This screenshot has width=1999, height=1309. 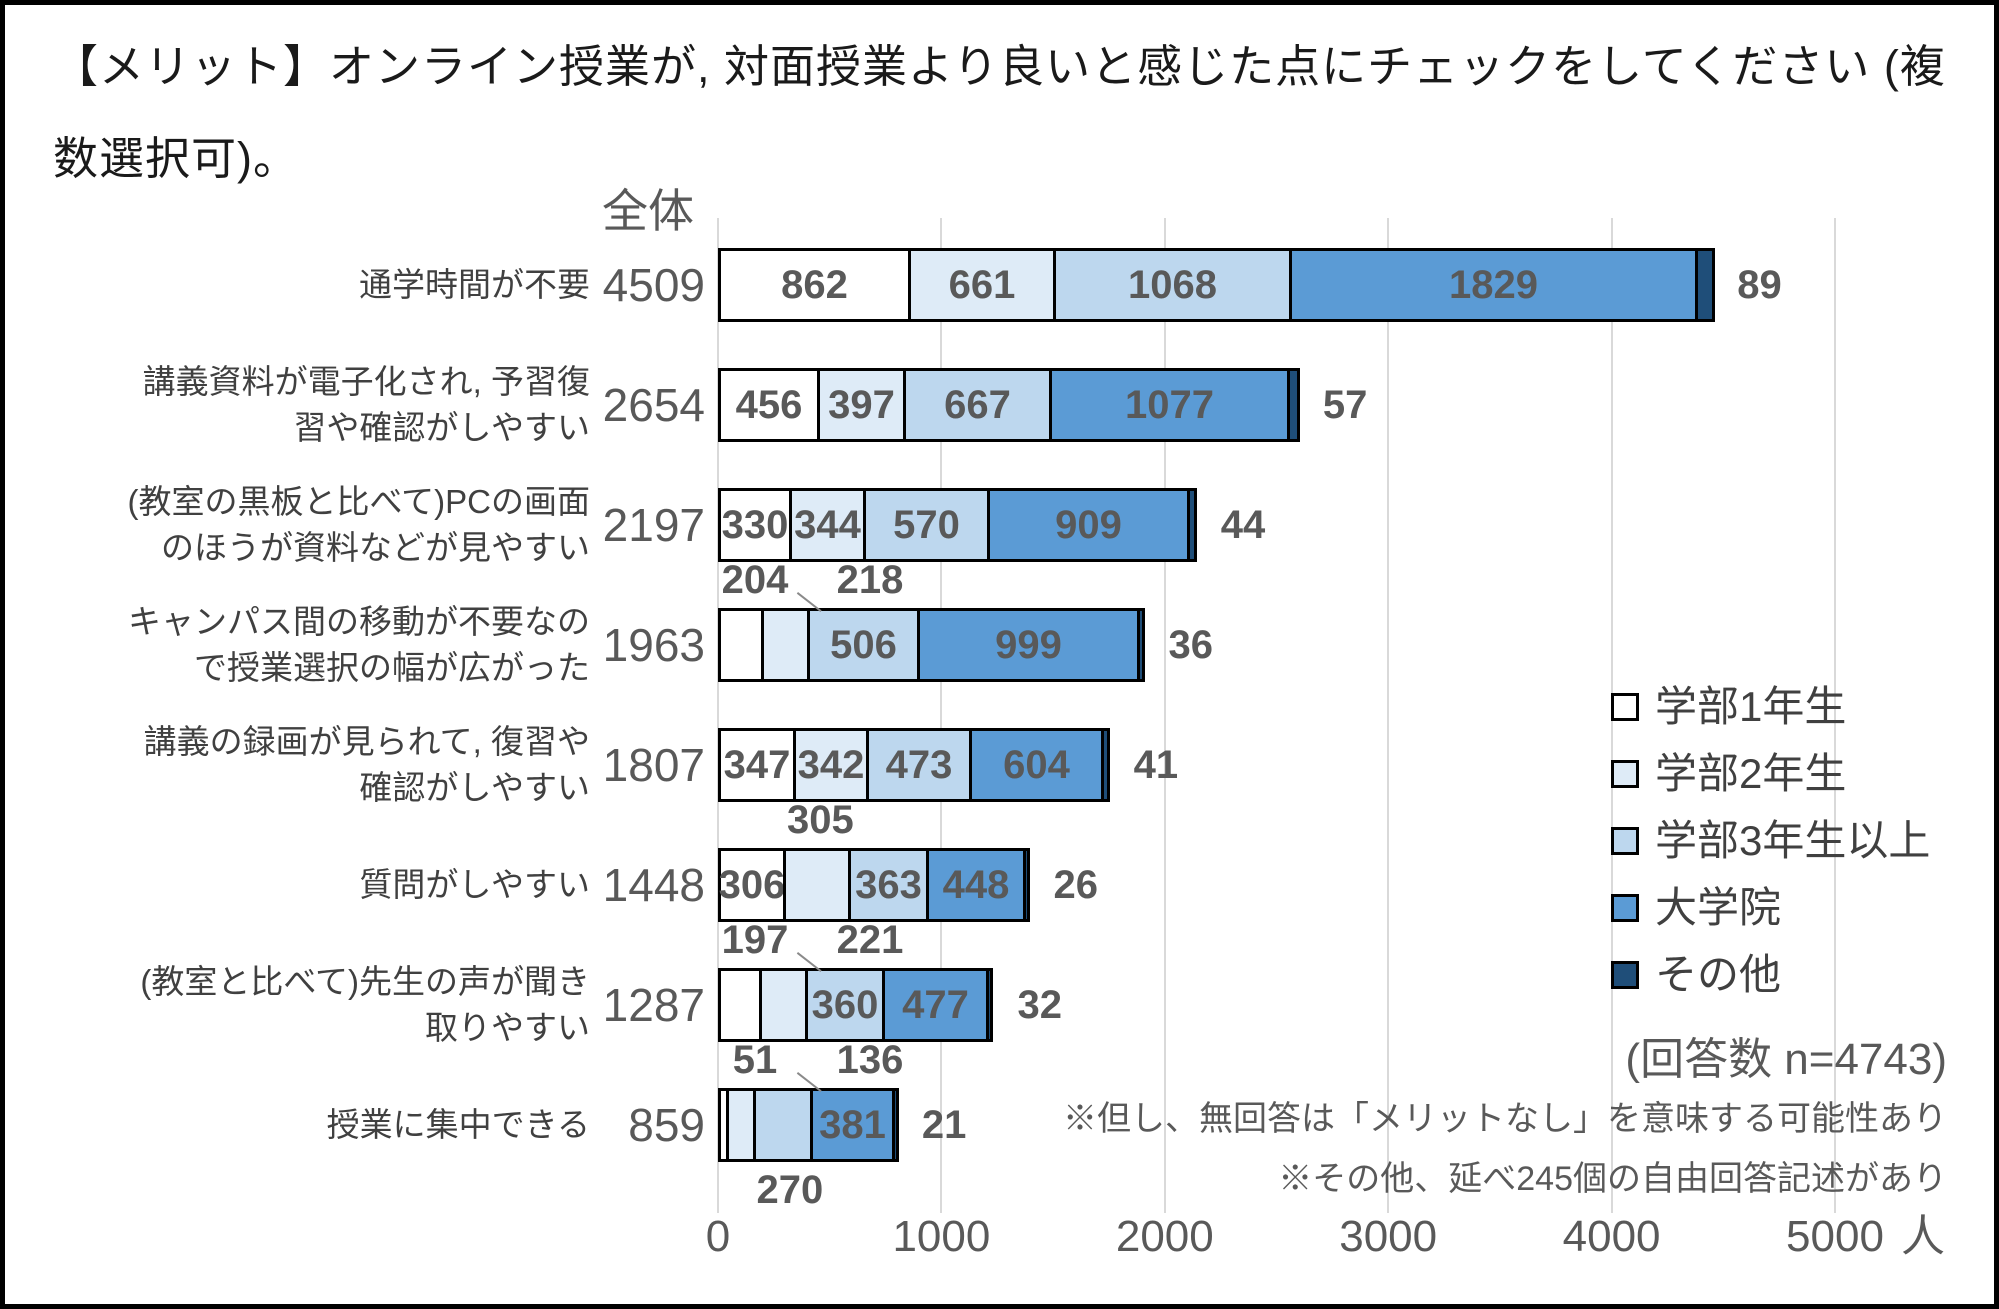 I want to click on x-tick-label: 4000, so click(x=1611, y=1236).